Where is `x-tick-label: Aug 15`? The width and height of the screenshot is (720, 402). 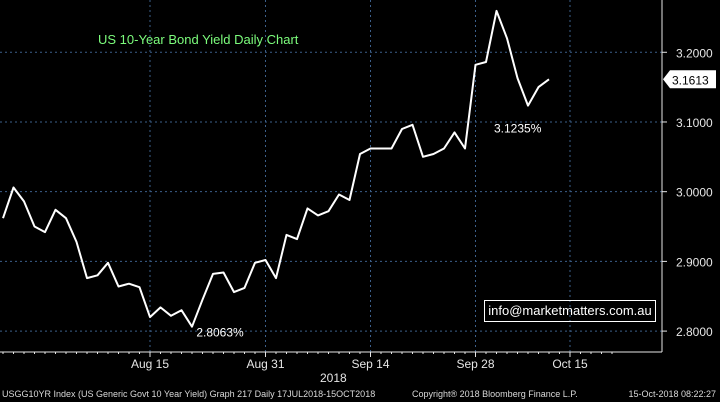
x-tick-label: Aug 15 is located at coordinates (150, 364).